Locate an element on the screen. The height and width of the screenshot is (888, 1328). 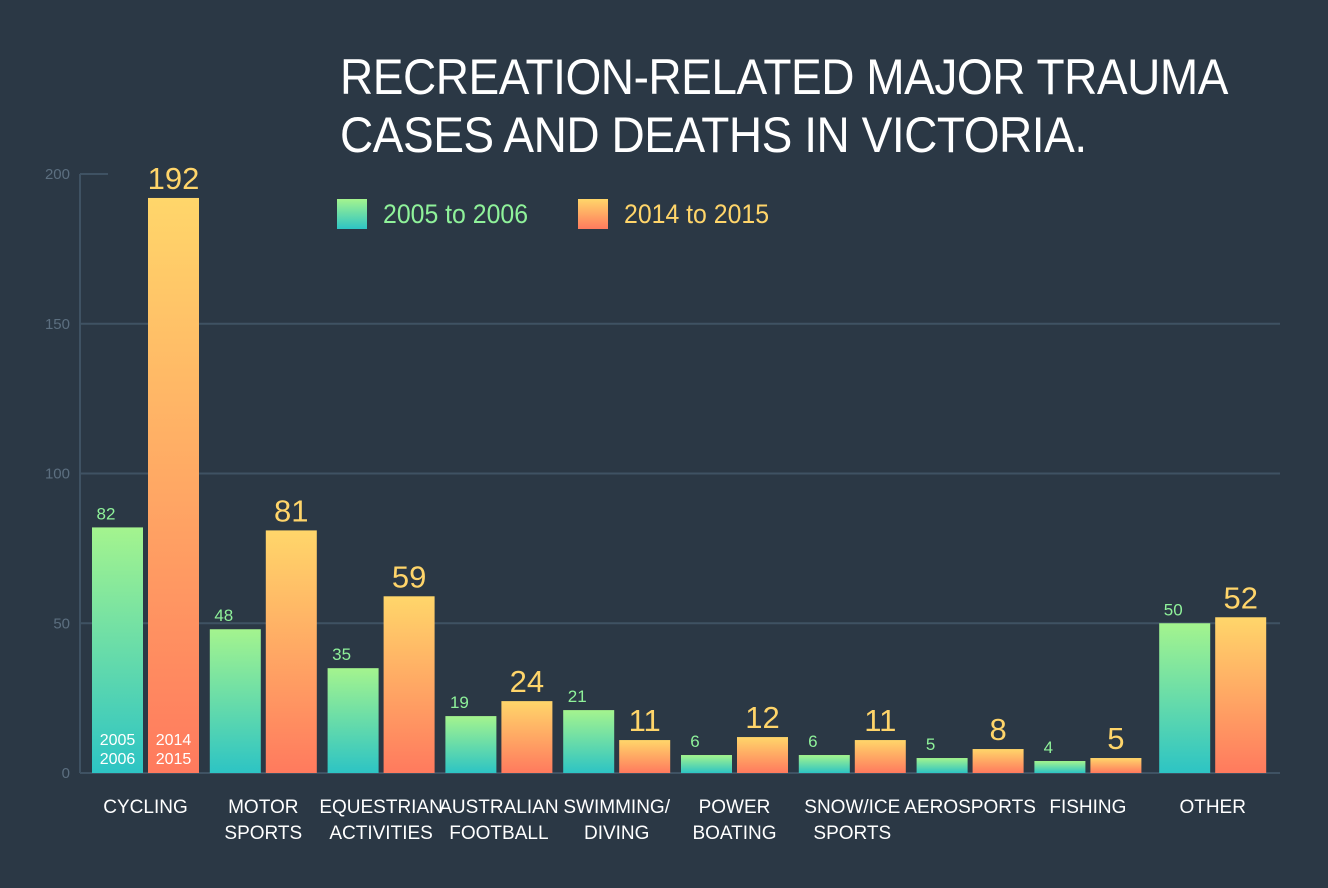
y-tick-label-150: 150 is located at coordinates (57, 324).